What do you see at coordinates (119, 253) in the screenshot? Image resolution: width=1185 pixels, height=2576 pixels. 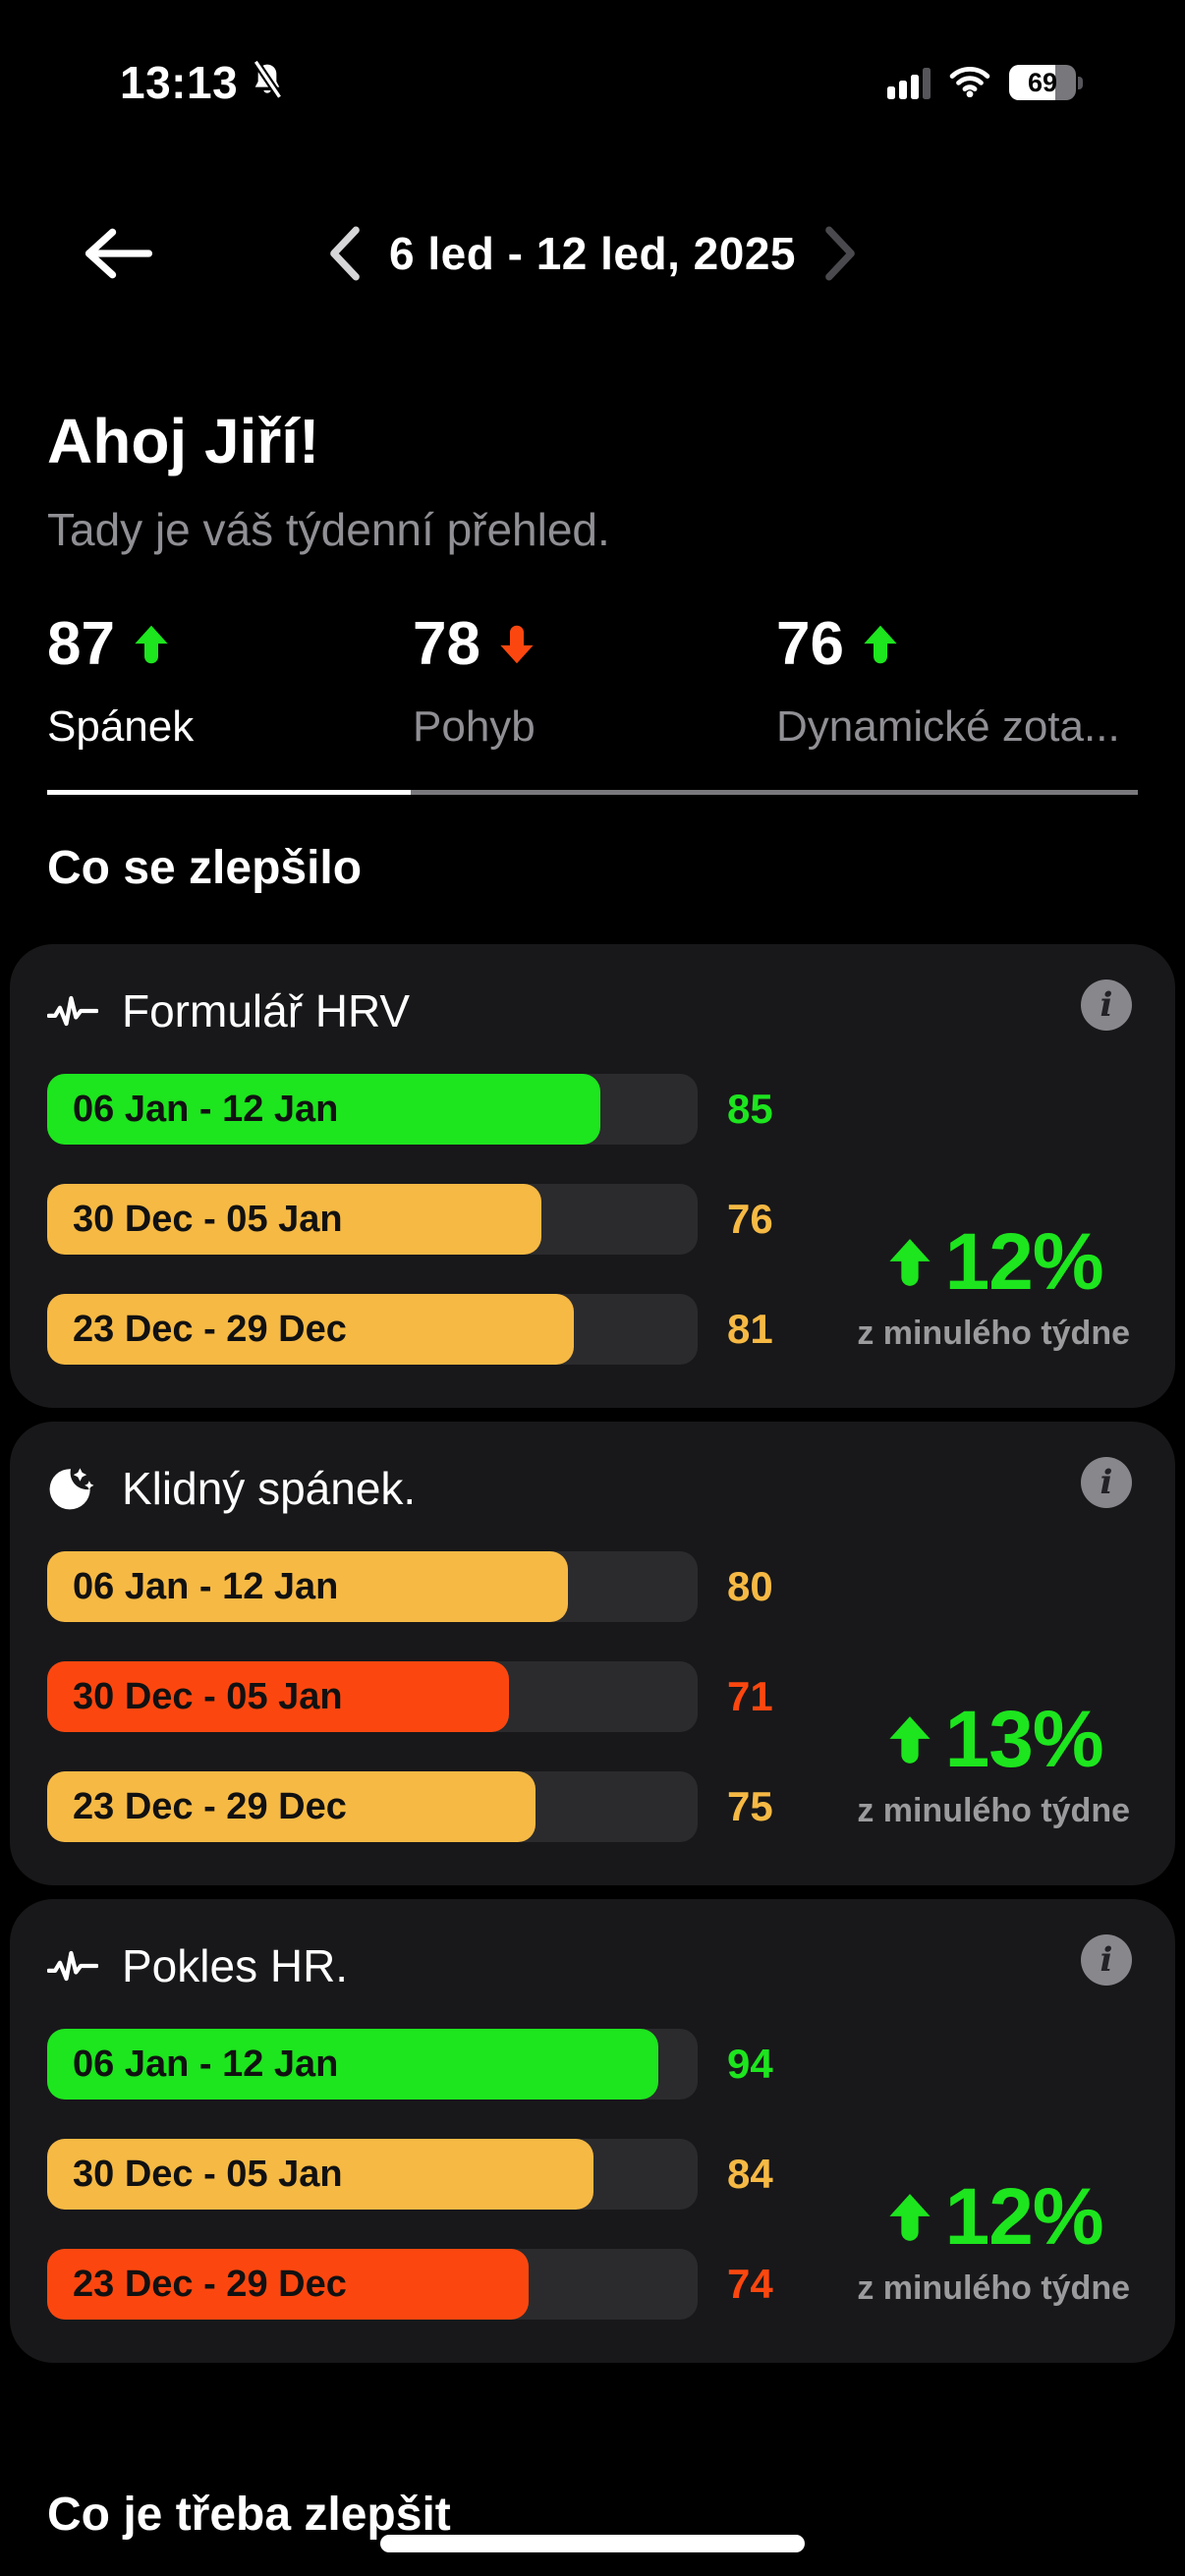 I see `back-button` at bounding box center [119, 253].